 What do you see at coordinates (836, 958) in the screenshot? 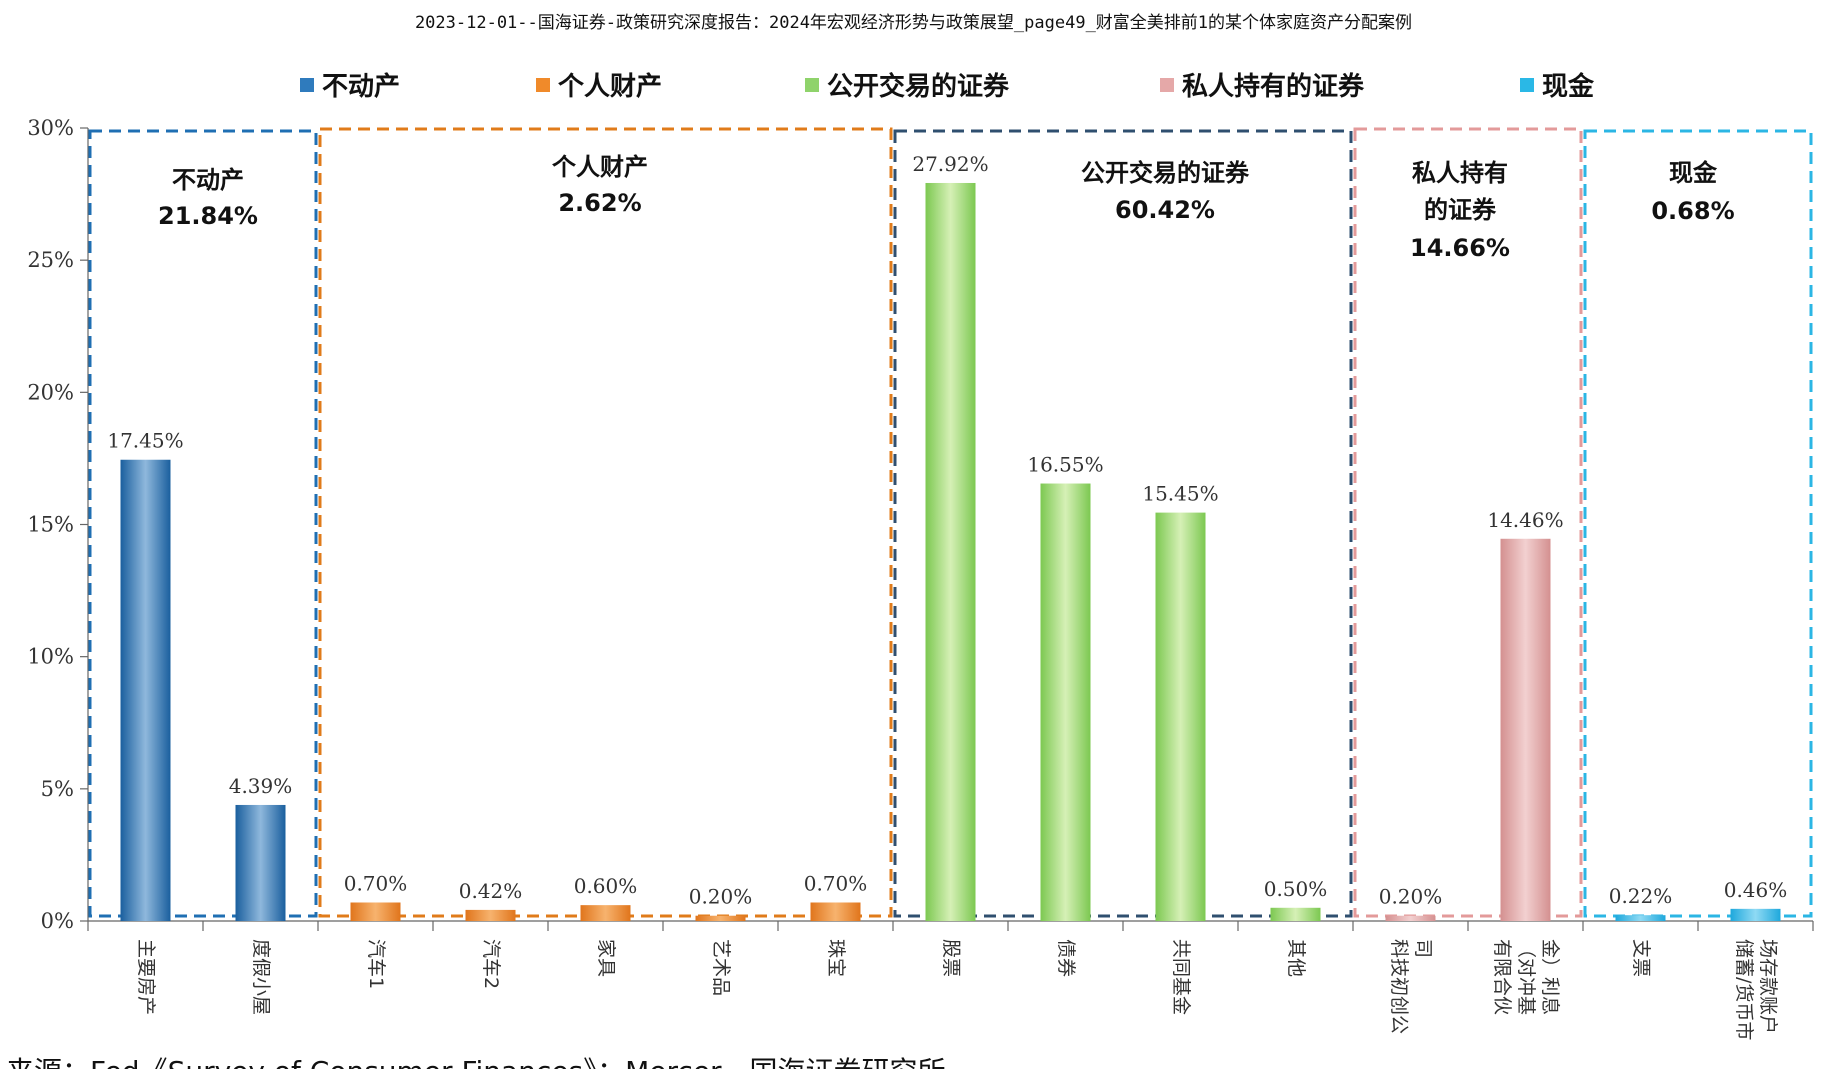
I see `x-category-label: 珠宝` at bounding box center [836, 958].